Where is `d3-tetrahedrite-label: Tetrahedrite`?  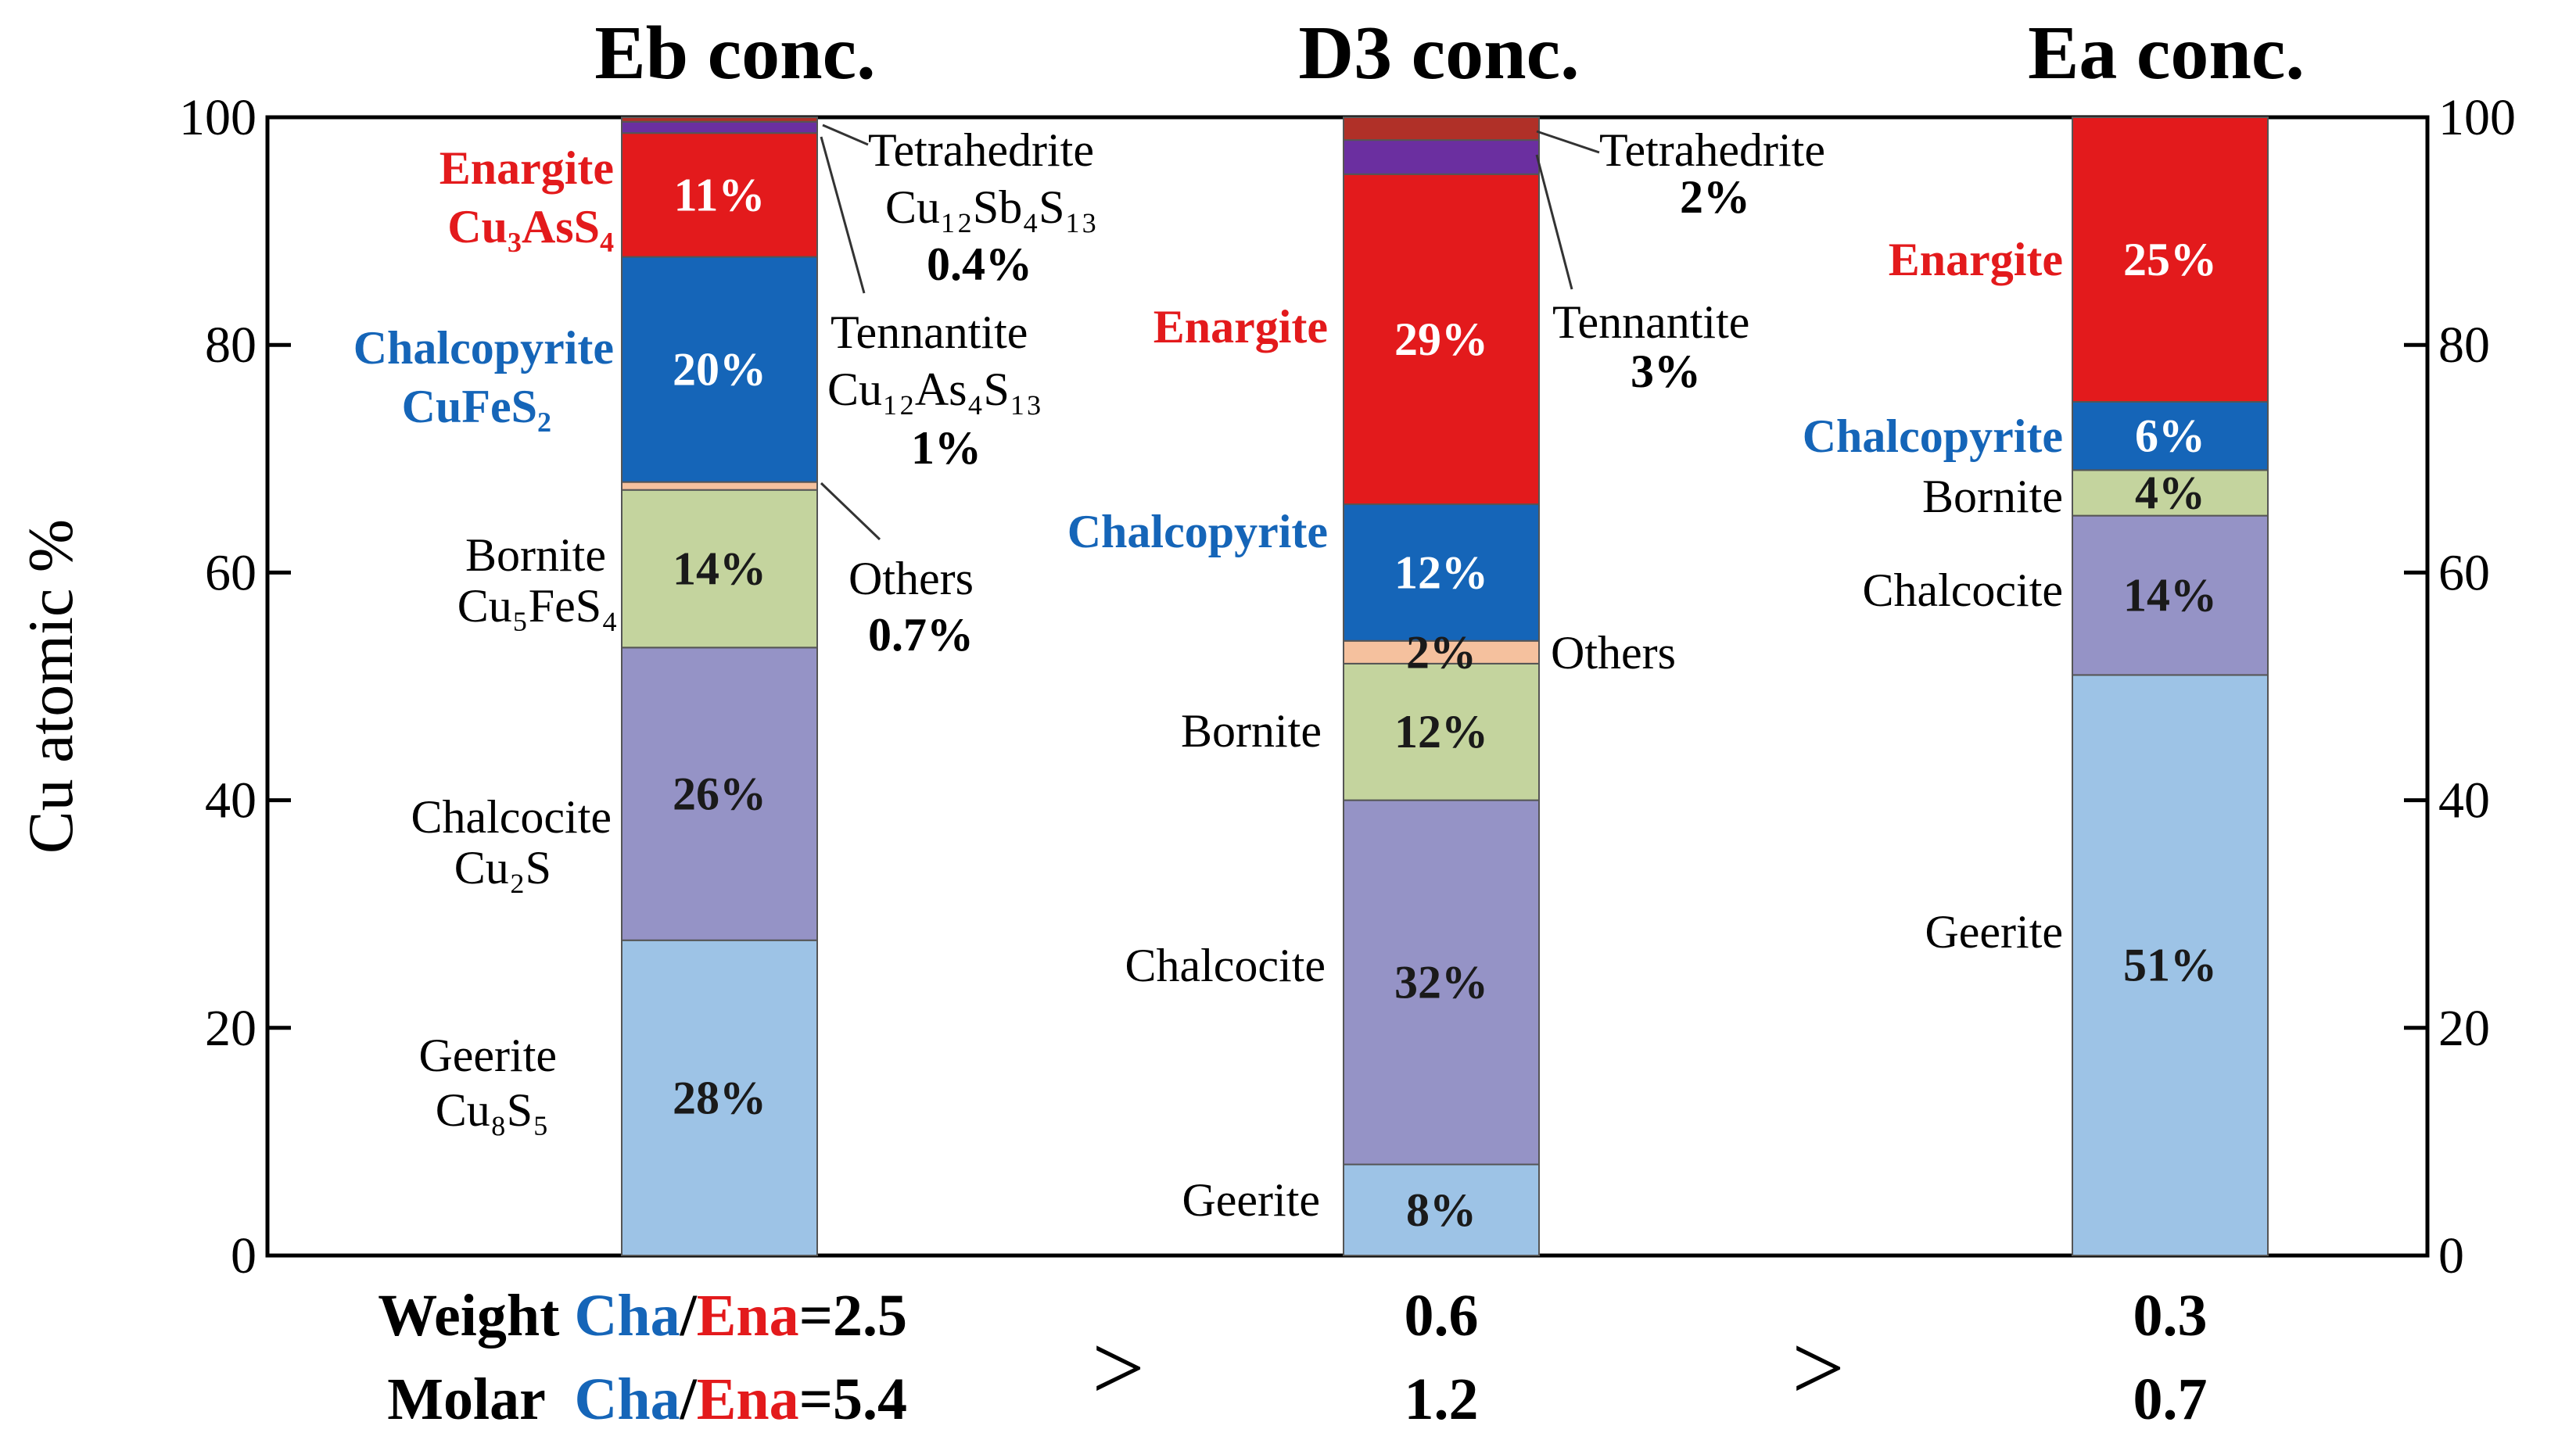
d3-tetrahedrite-label: Tetrahedrite is located at coordinates (1712, 150).